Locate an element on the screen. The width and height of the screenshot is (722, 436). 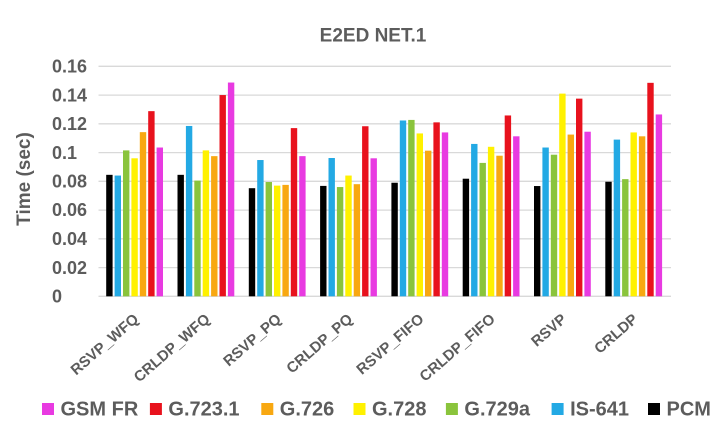
svg-text: 0.1 is located at coordinates (64, 153).